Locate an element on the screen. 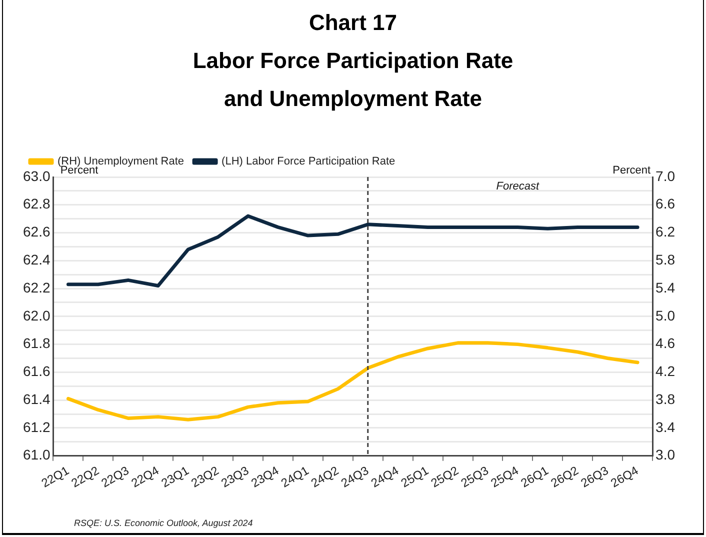 Image resolution: width=706 pixels, height=537 pixels. text: RSQE: U.S. Economic Outlook, August 2024 is located at coordinates (163, 523).